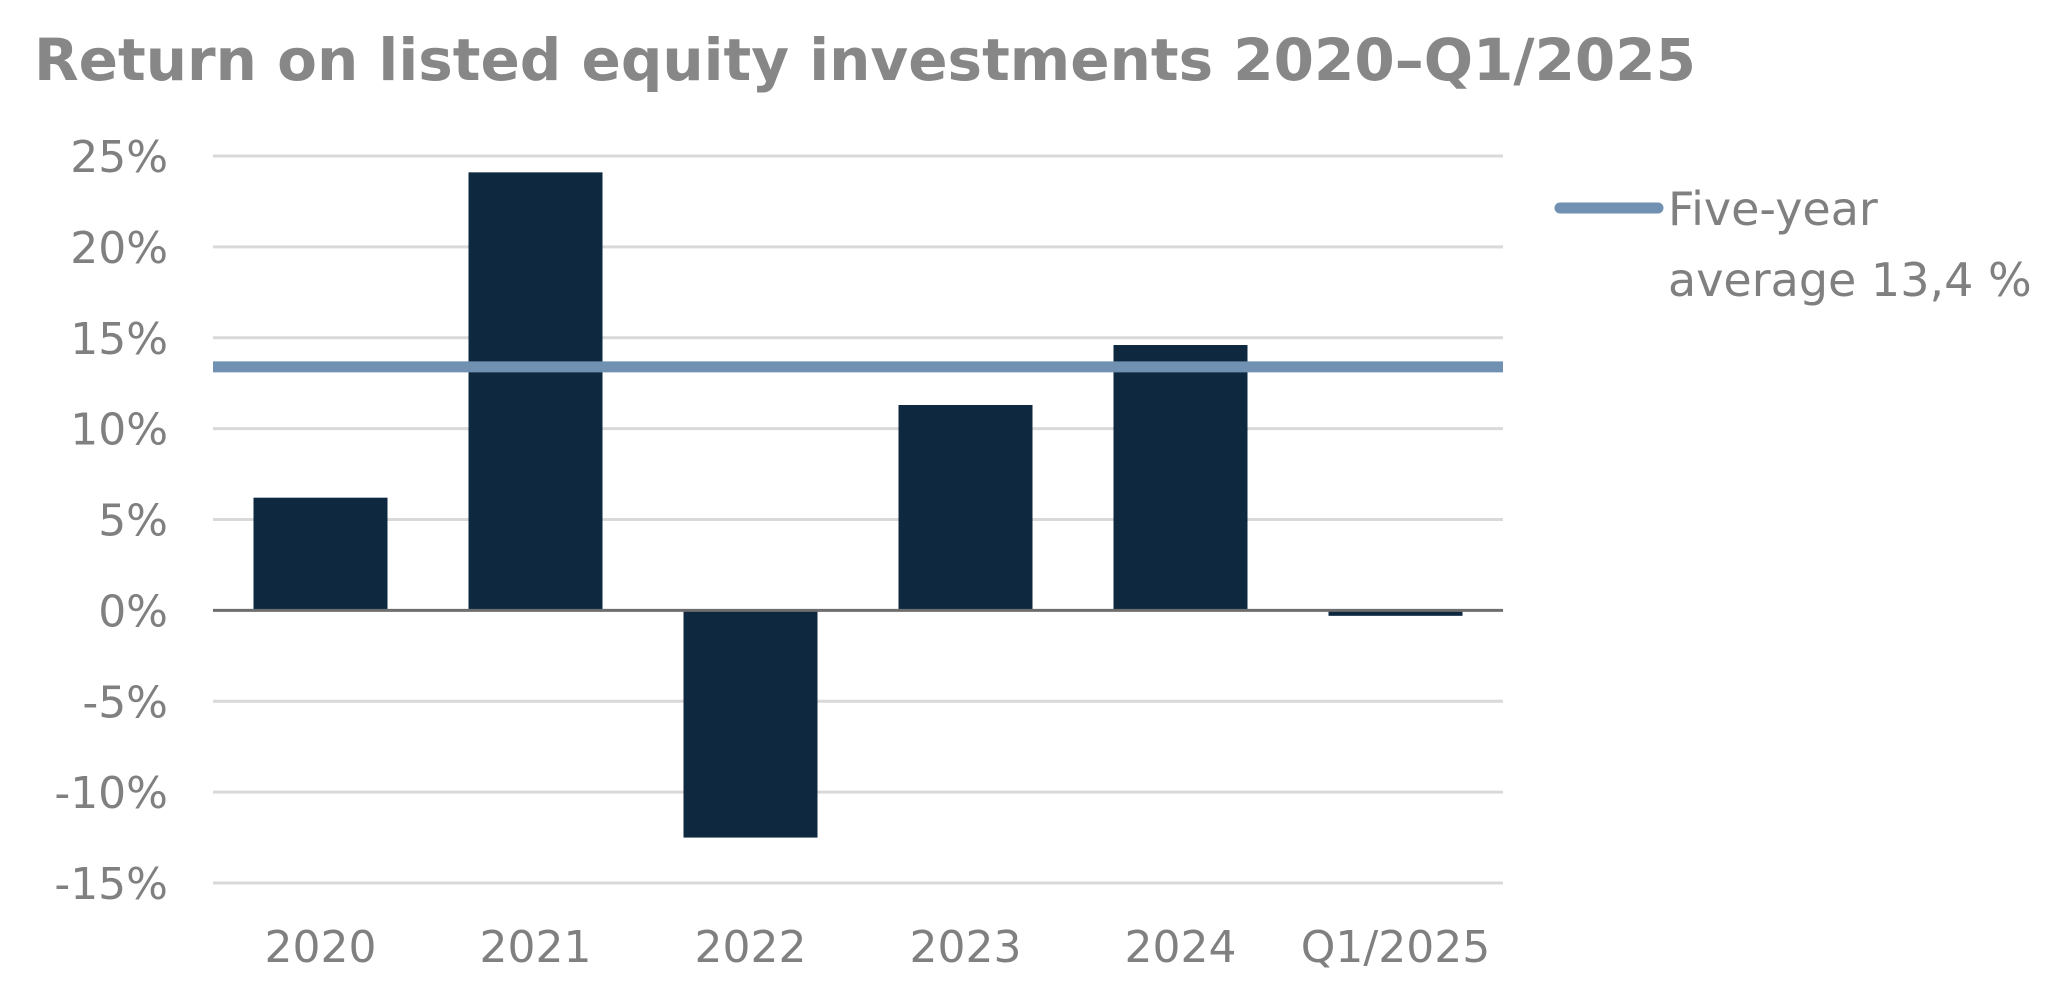 The height and width of the screenshot is (987, 2059). What do you see at coordinates (119, 157) in the screenshot?
I see `y-tick-label: 25%` at bounding box center [119, 157].